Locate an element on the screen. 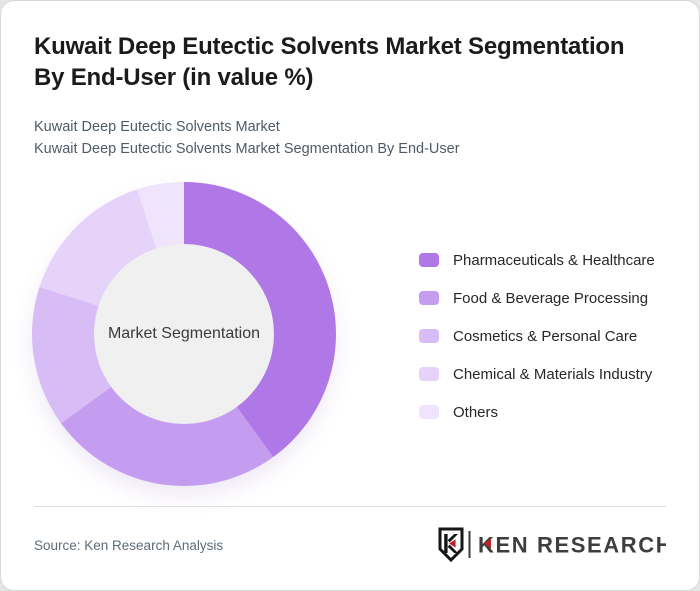 Image resolution: width=700 pixels, height=591 pixels. footer-divider is located at coordinates (350, 506).